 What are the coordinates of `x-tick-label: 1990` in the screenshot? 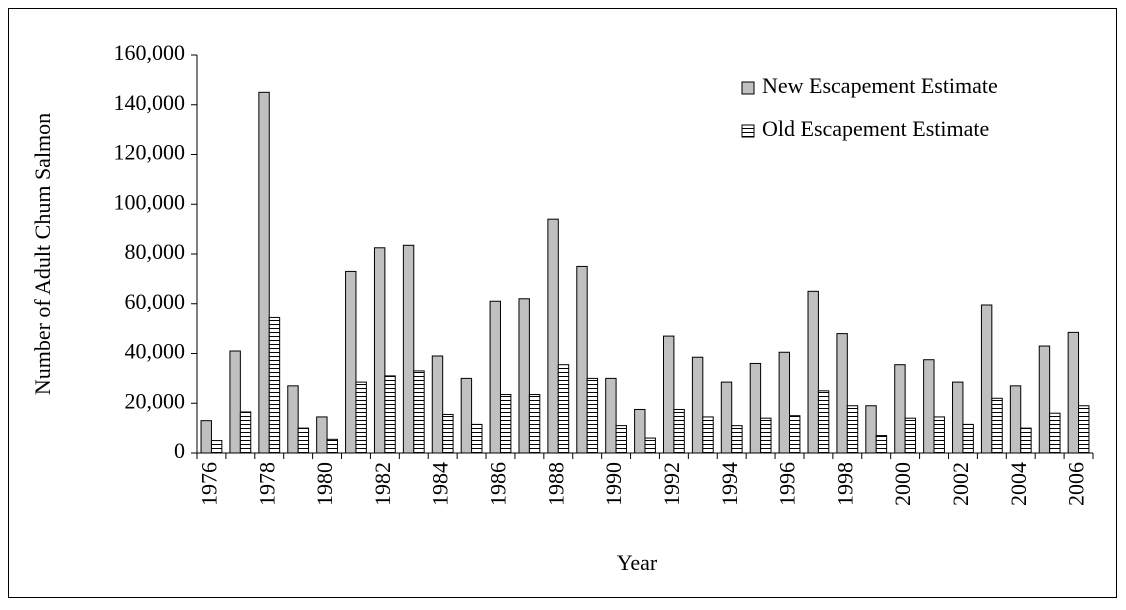 It's located at (613, 484).